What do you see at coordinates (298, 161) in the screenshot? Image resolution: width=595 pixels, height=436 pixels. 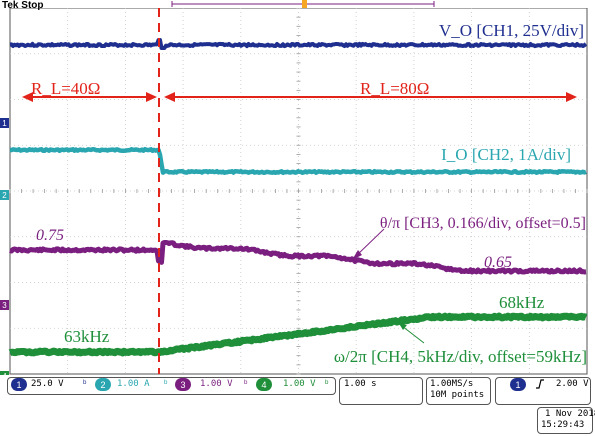 I see `ch2-waveform` at bounding box center [298, 161].